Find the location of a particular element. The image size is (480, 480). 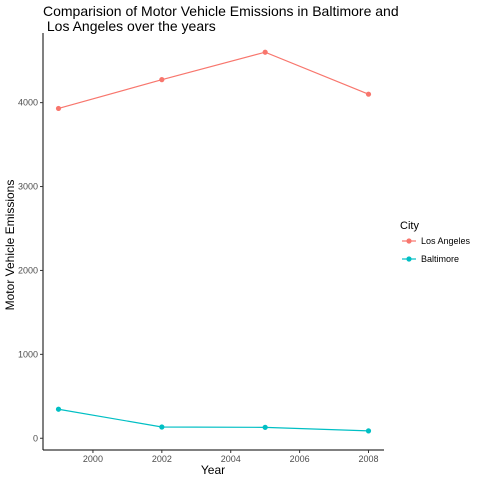

y-tick-label: 2000 is located at coordinates (28, 270).